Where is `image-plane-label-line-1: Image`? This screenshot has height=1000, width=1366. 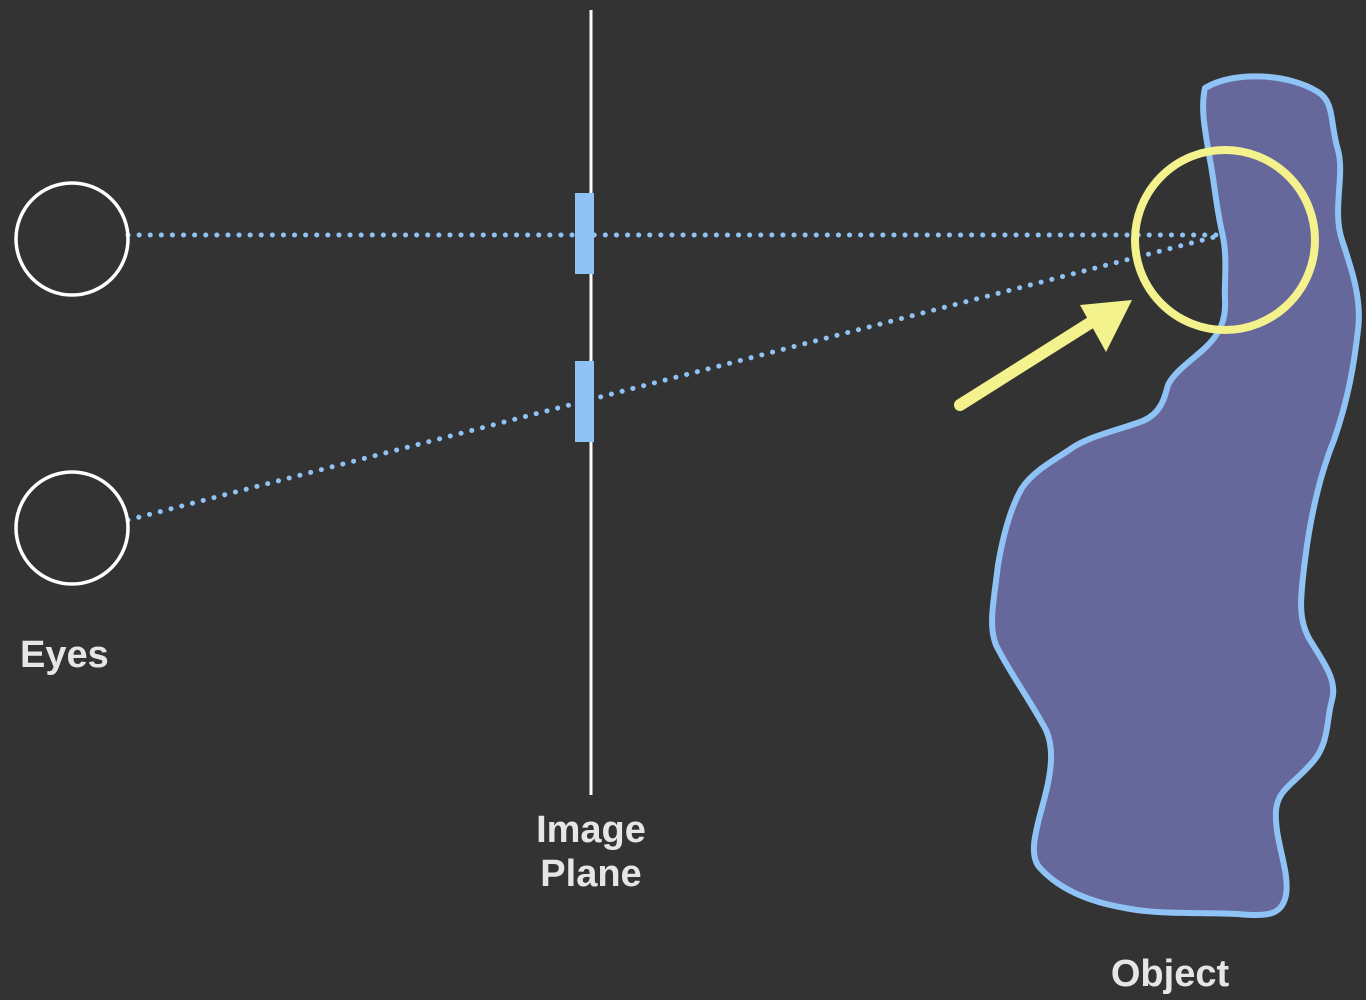
image-plane-label-line-1: Image is located at coordinates (591, 830).